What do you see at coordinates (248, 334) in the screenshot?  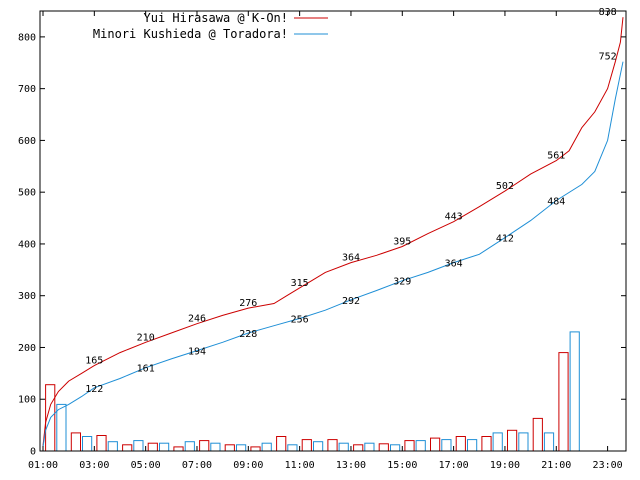 I see `data-label-minori-3: 228` at bounding box center [248, 334].